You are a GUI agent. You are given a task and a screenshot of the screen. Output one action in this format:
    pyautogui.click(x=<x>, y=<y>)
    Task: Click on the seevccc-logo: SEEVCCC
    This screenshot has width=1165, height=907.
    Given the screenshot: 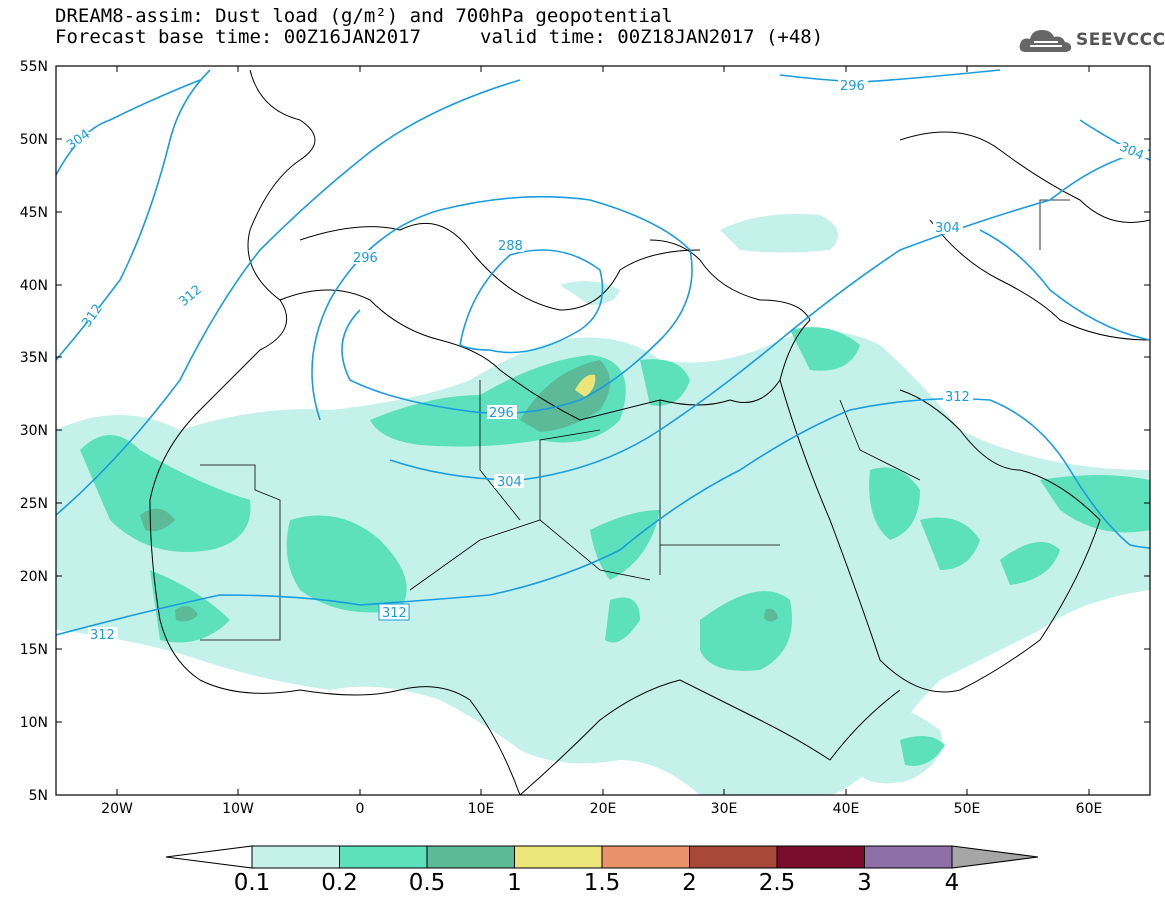 What is the action you would take?
    pyautogui.click(x=1091, y=41)
    